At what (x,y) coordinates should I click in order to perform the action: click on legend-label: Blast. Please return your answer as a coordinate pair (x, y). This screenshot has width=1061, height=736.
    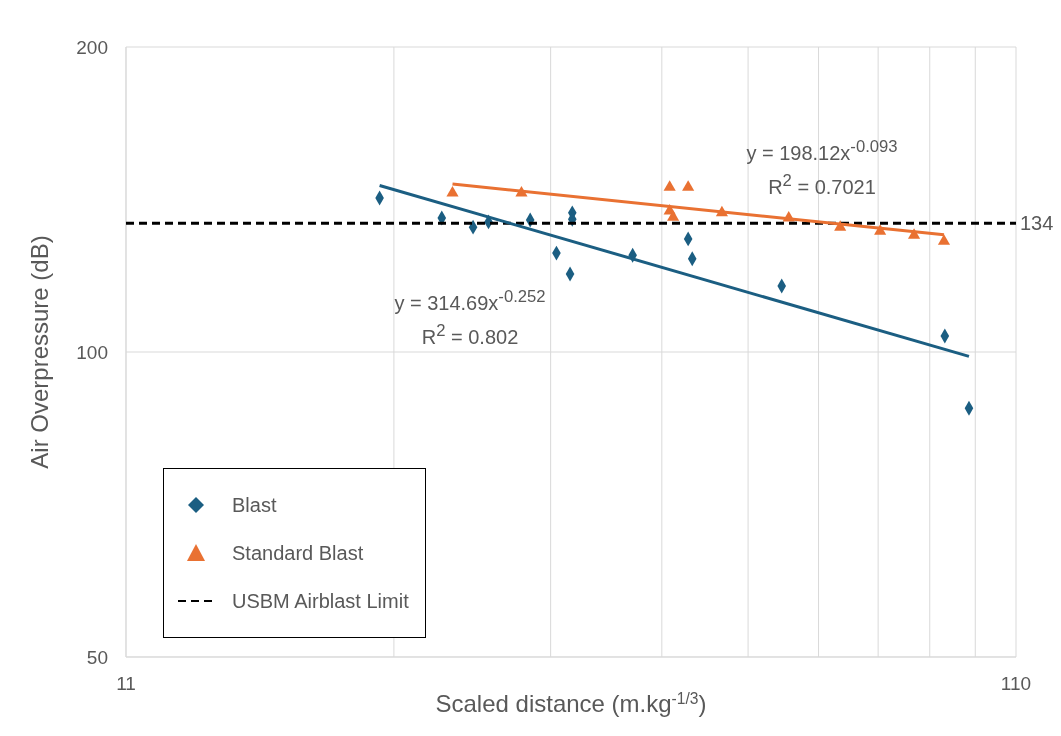
    Looking at the image, I should click on (254, 505).